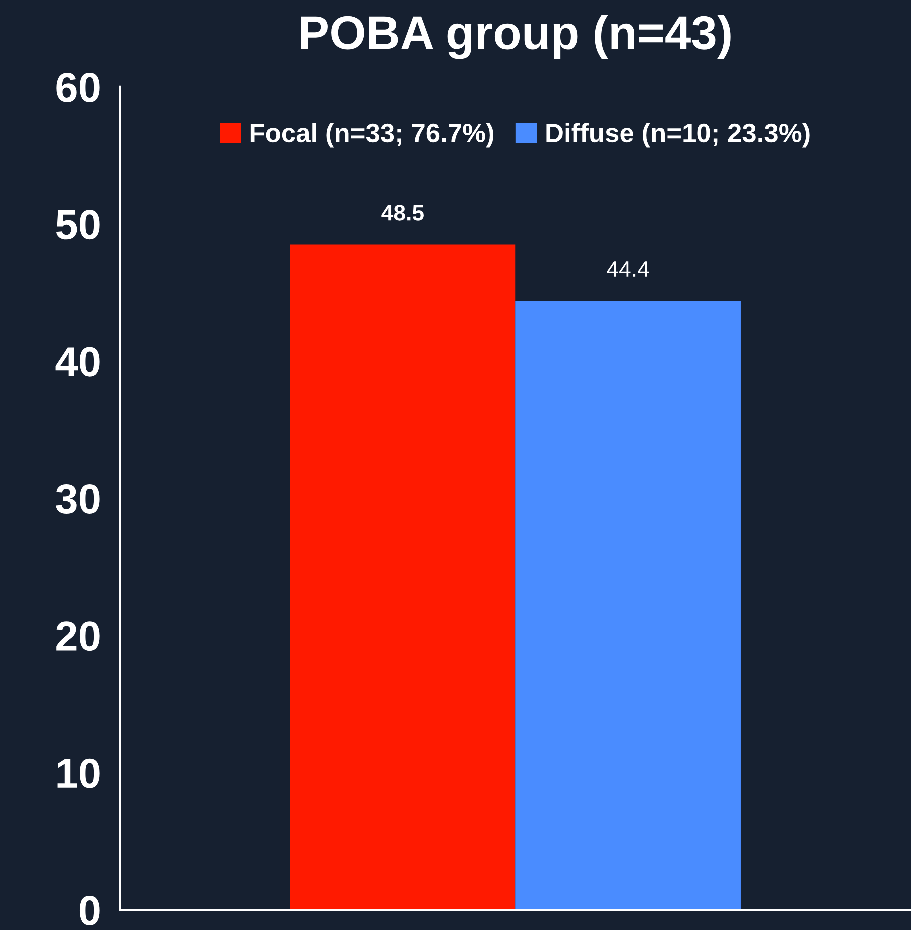 Image resolution: width=911 pixels, height=930 pixels. I want to click on data-label: 44.4, so click(628, 269).